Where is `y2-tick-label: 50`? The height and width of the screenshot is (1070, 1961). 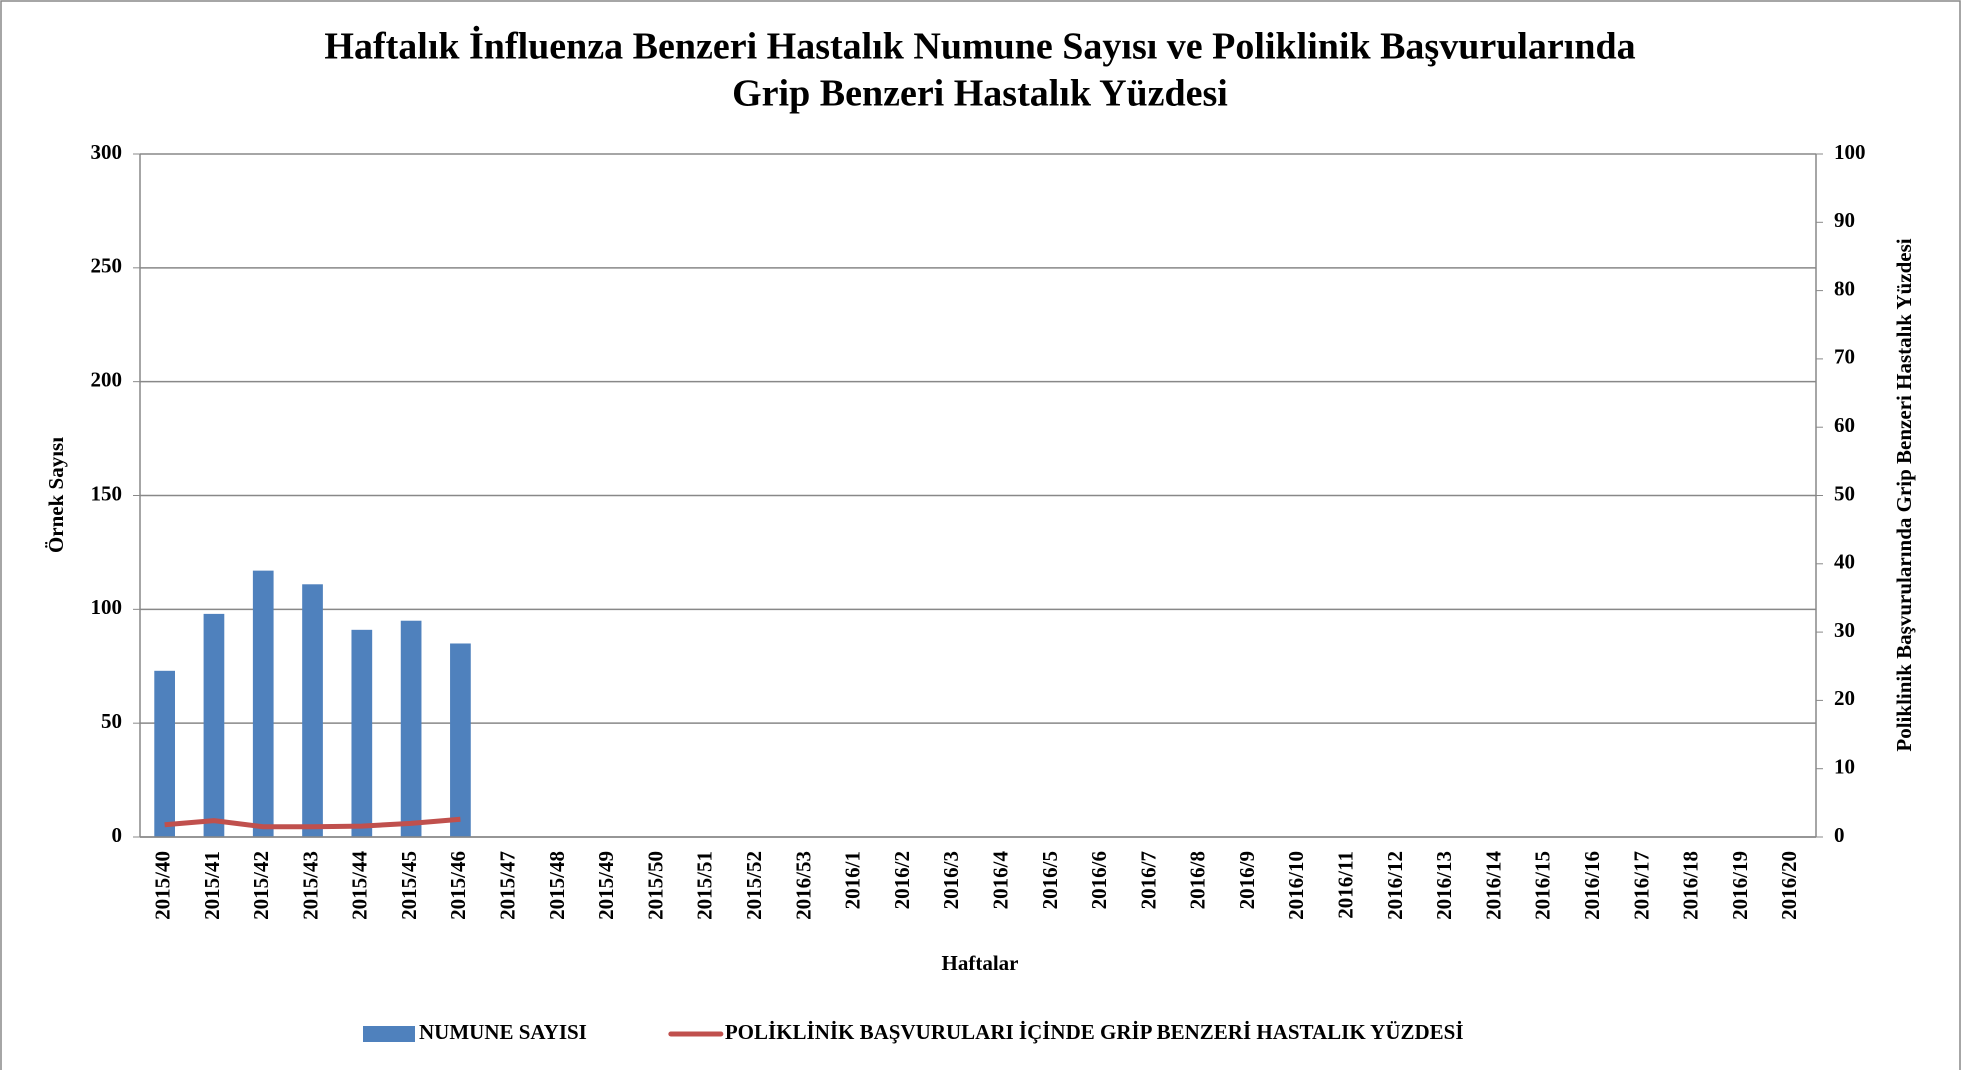 y2-tick-label: 50 is located at coordinates (1844, 493).